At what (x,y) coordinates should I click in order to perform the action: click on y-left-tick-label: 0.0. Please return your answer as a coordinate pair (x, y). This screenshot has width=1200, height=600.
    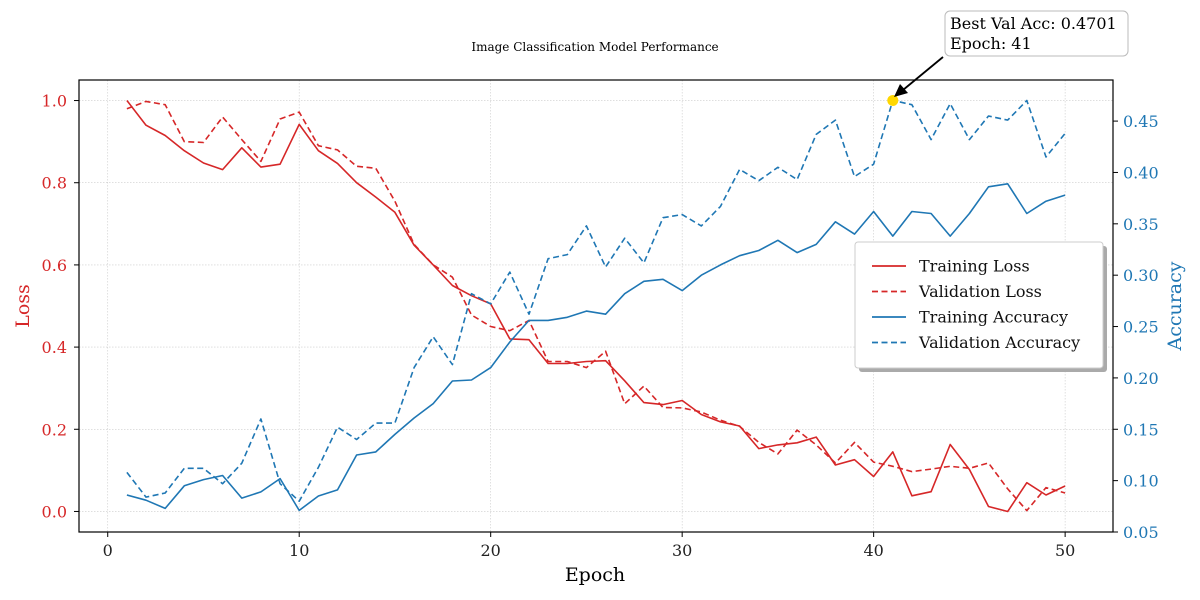
    Looking at the image, I should click on (54, 511).